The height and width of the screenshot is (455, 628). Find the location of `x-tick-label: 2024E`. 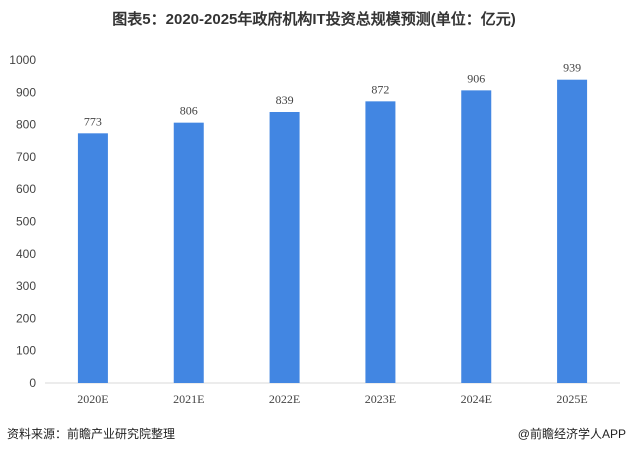

x-tick-label: 2024E is located at coordinates (476, 399).